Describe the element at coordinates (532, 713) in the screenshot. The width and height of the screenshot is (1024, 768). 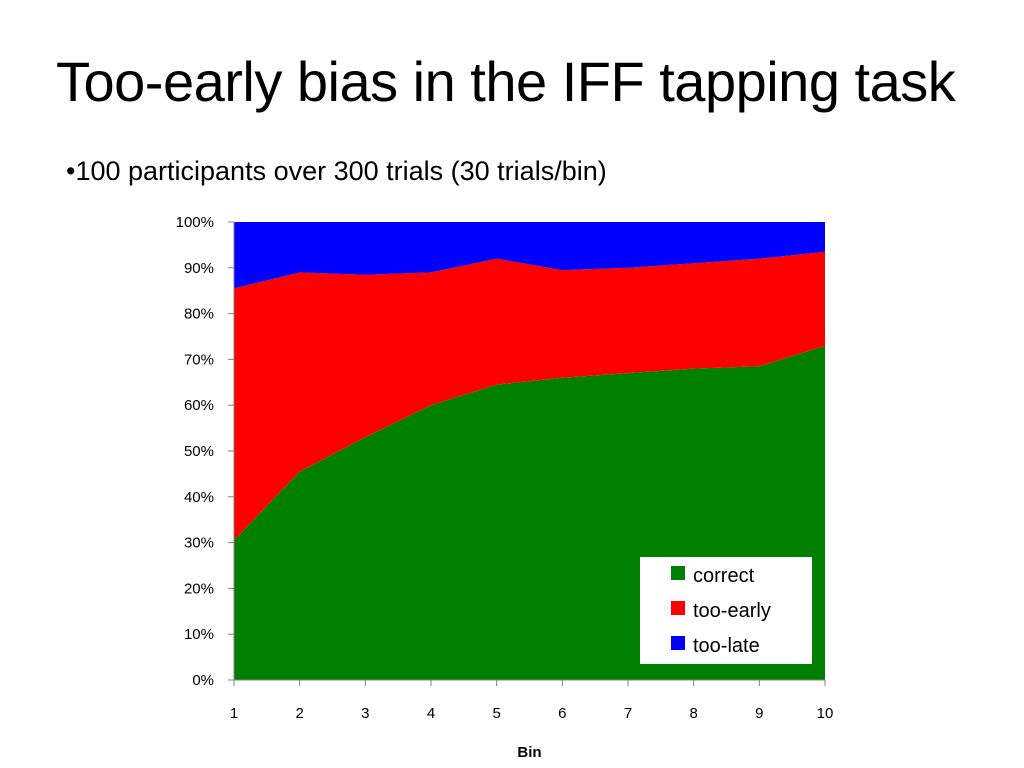
I see `x-tick-labels: 1 2 3 4 5 6 7 8 9 10` at that location.